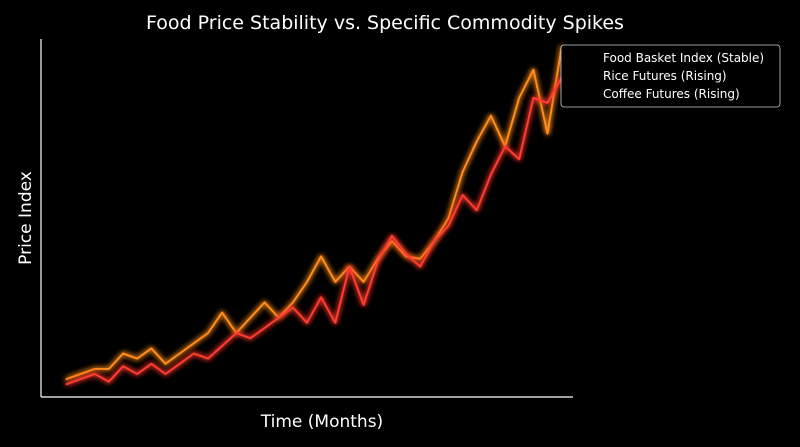 The height and width of the screenshot is (447, 800). Describe the element at coordinates (683, 58) in the screenshot. I see `legend-label-1: Food Basket Index (Stable)` at that location.